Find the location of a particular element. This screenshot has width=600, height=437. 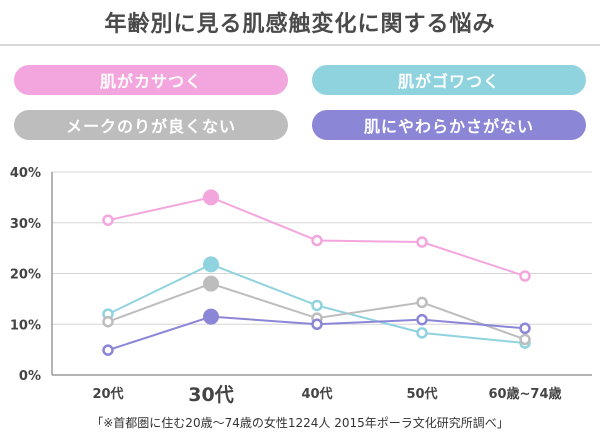

y-tick-label: 10% is located at coordinates (25, 325).